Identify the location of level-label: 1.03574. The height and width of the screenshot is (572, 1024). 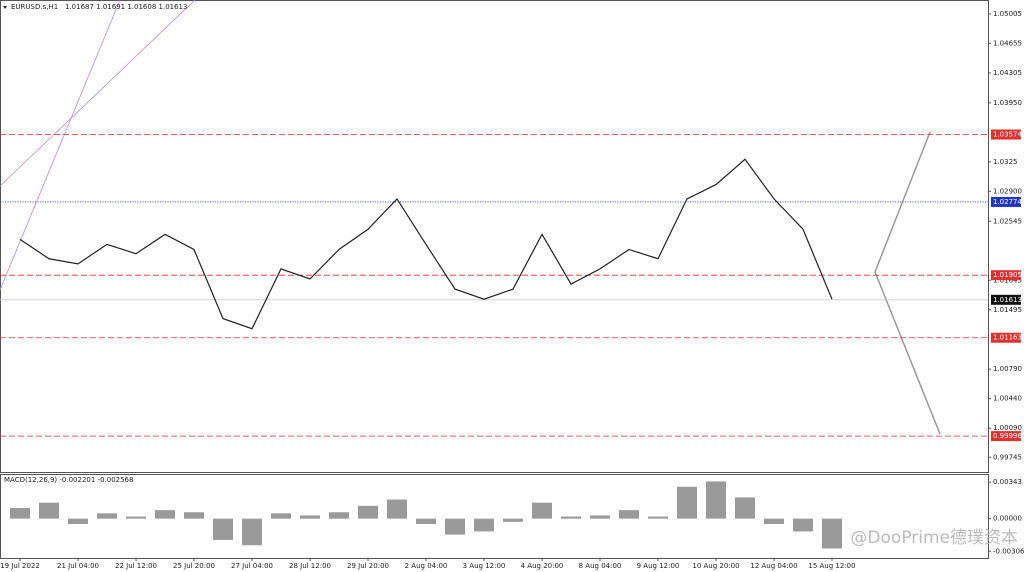
(1007, 135).